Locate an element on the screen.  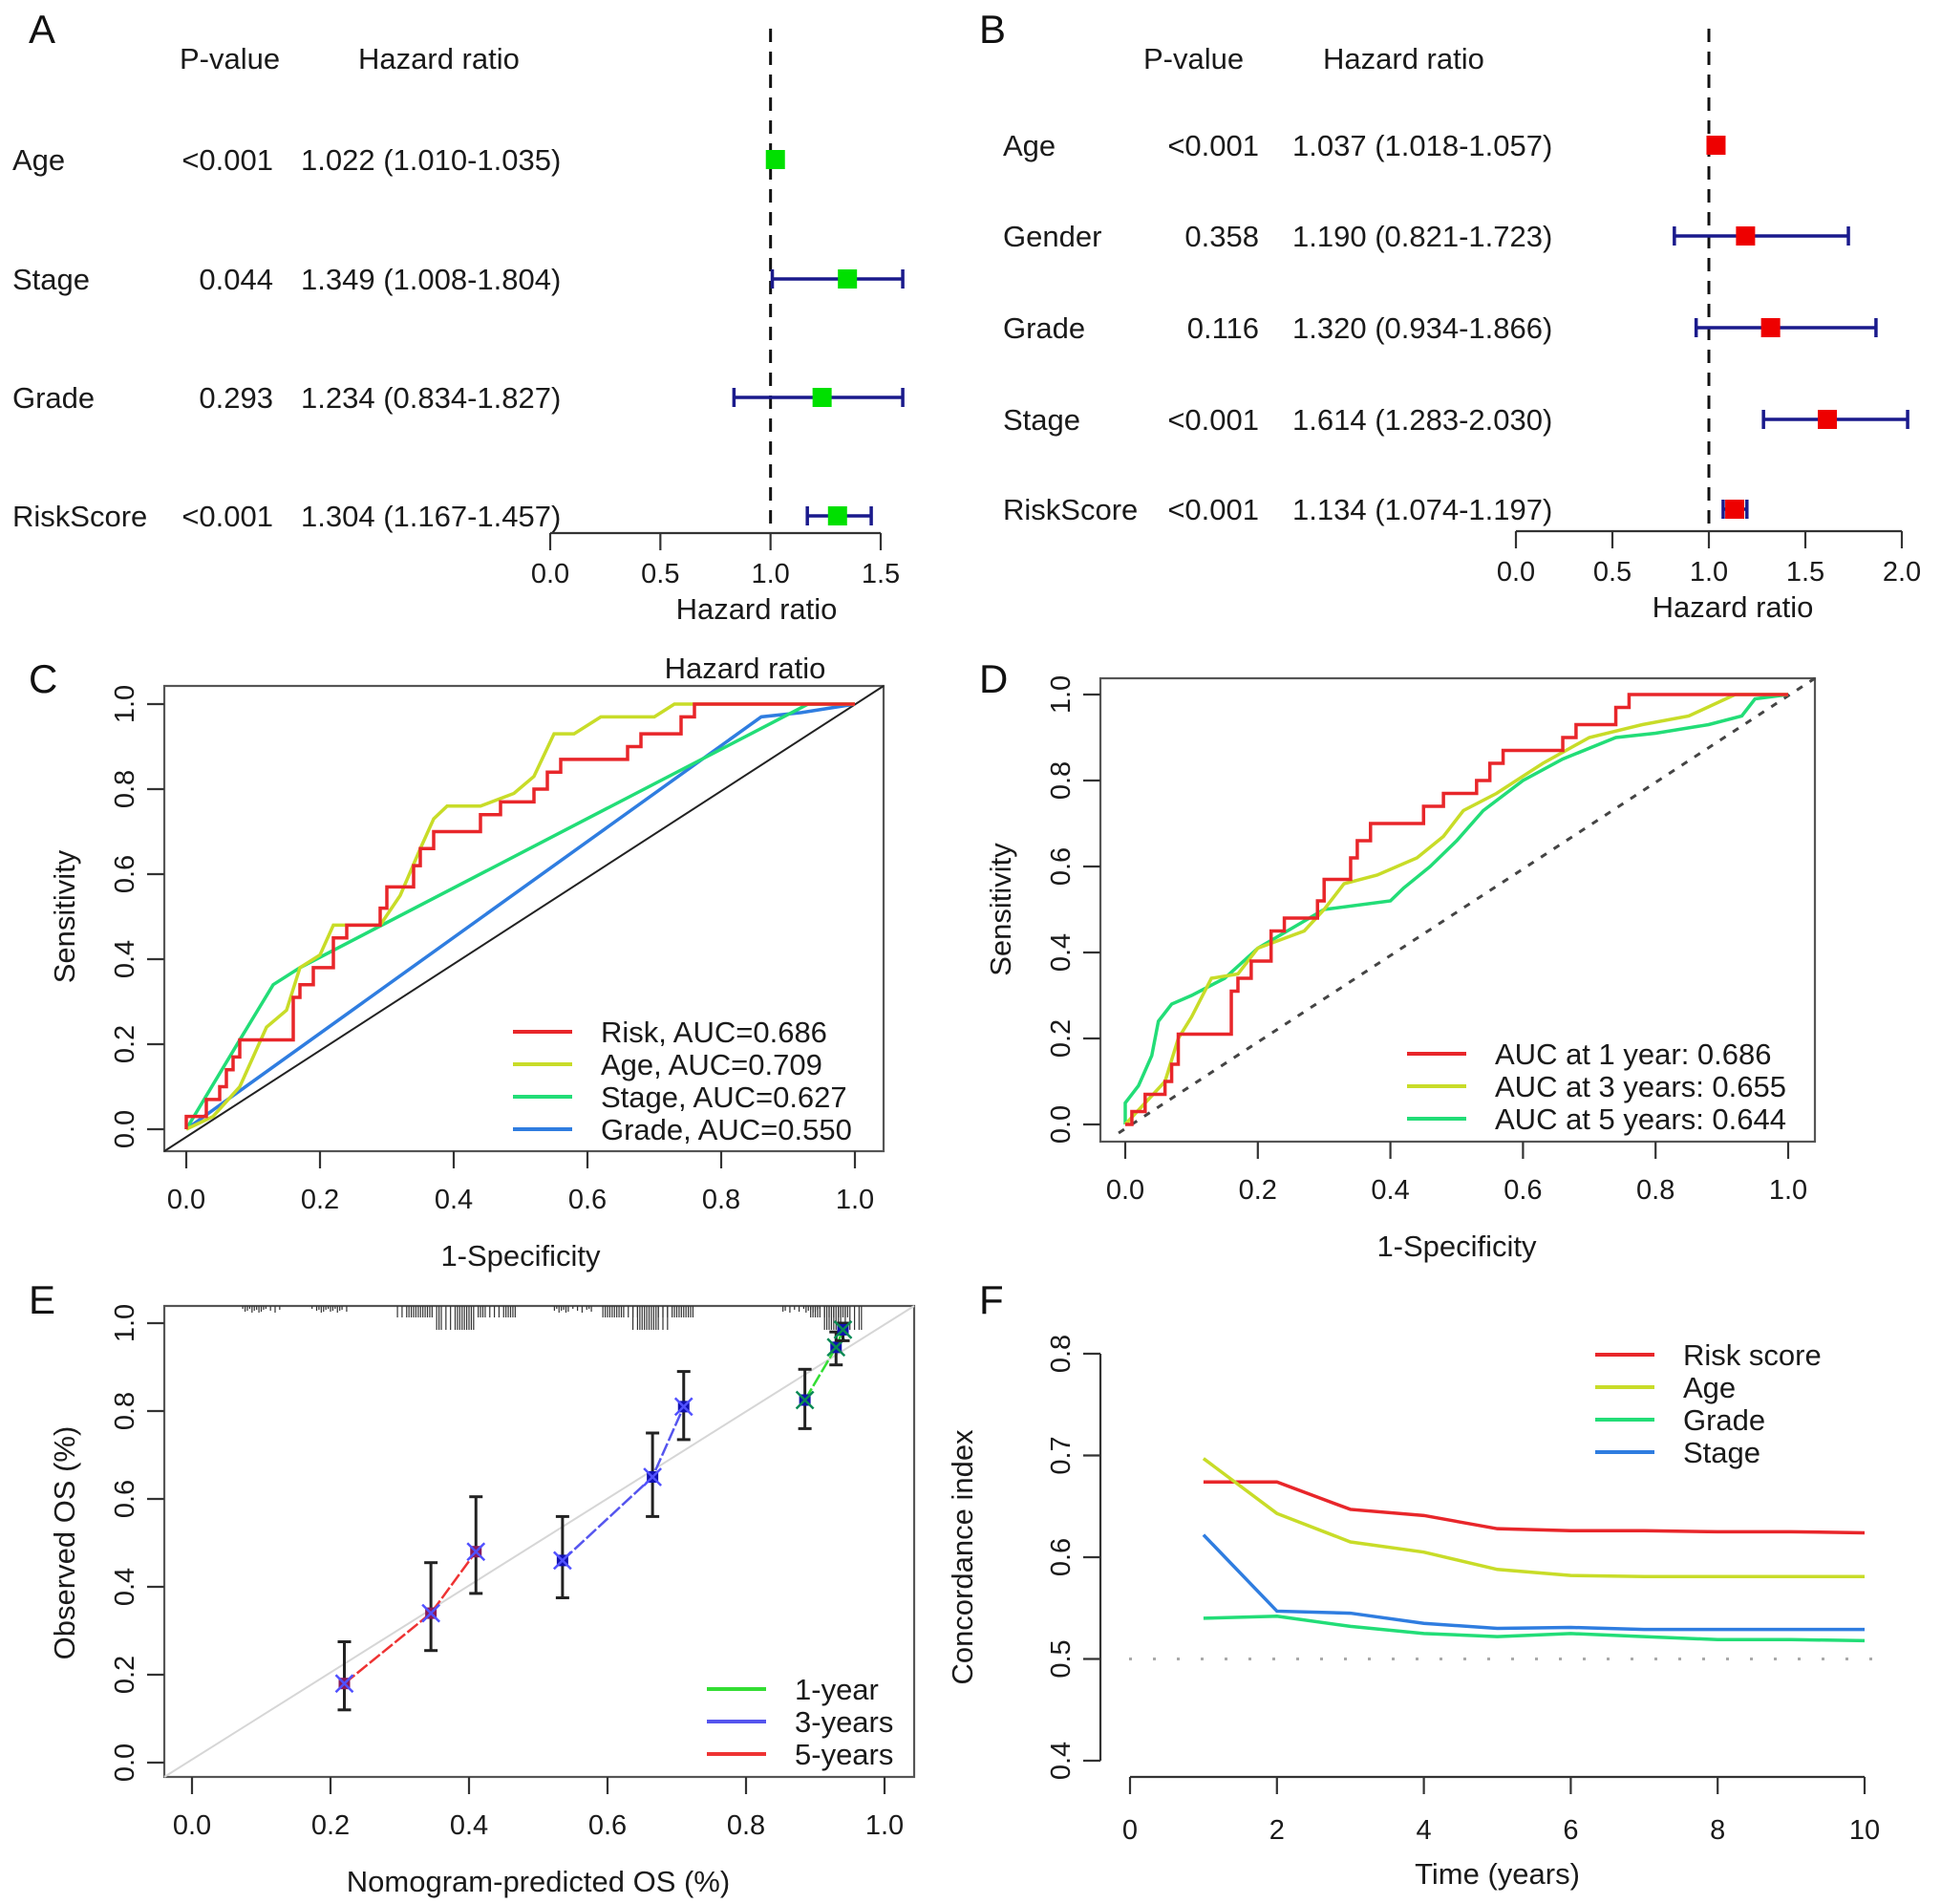
panel-label-b: B is located at coordinates (992, 30).